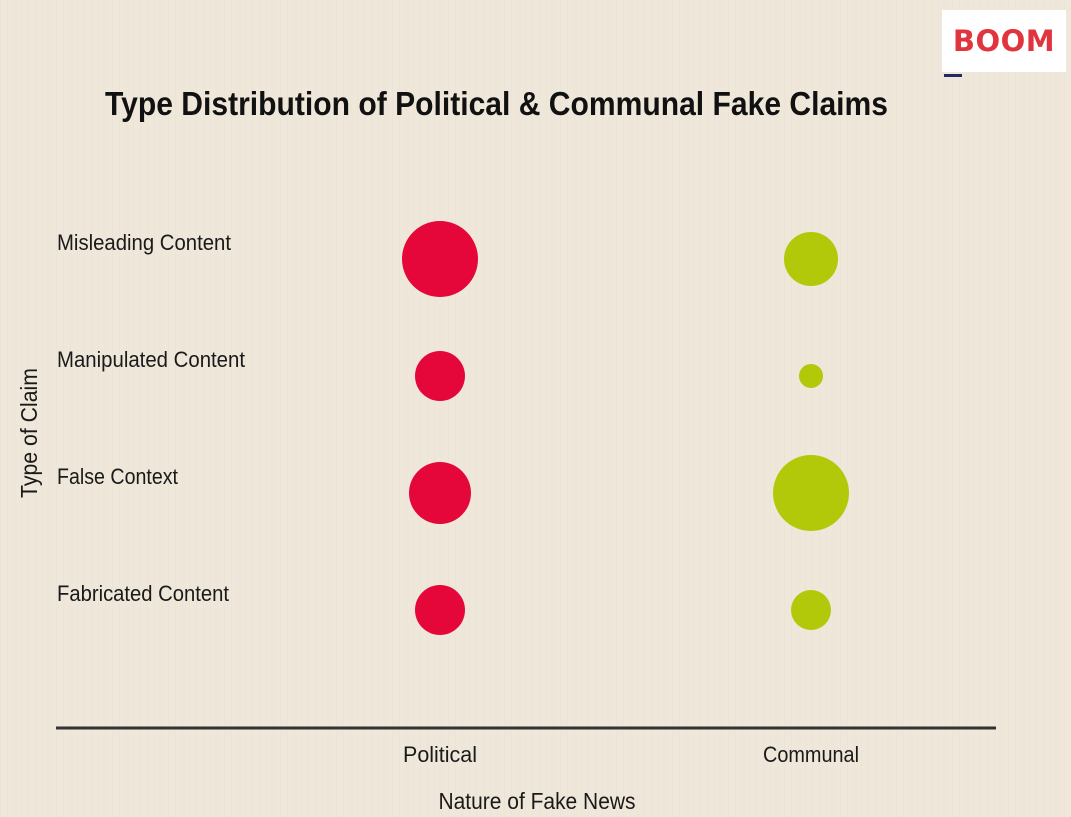 The height and width of the screenshot is (817, 1071). I want to click on y-tick-label: Misleading Content, so click(144, 242).